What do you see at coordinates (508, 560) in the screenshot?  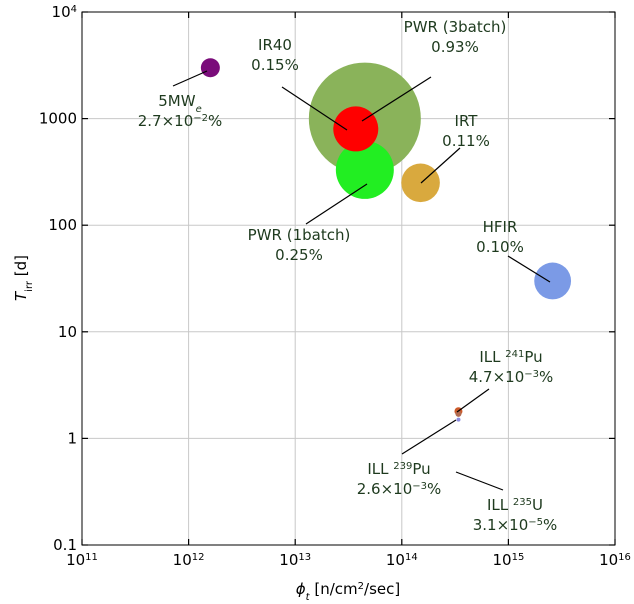 I see `x-tick-label: 1015` at bounding box center [508, 560].